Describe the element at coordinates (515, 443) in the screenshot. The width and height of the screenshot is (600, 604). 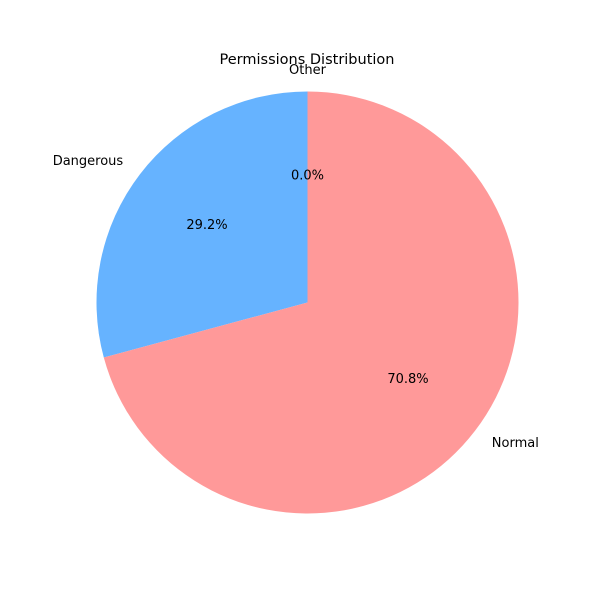
I see `slice-label-normal: Normal` at that location.